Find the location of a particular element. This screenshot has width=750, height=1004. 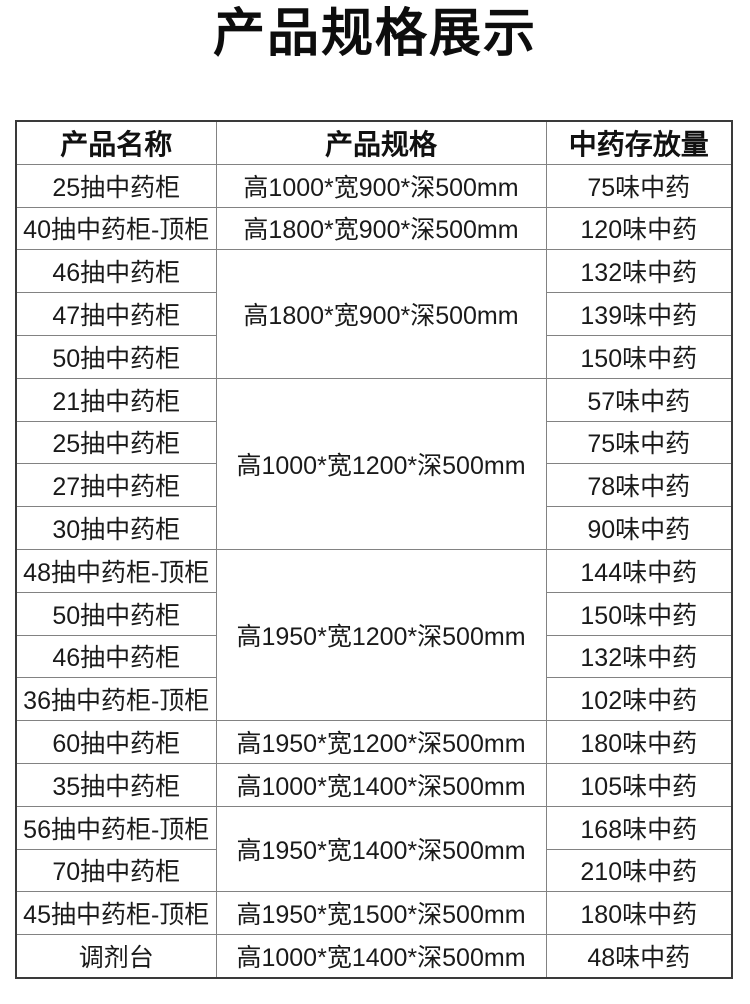

product-name-cell: 40抽中药柜-顶柜 is located at coordinates (116, 228).